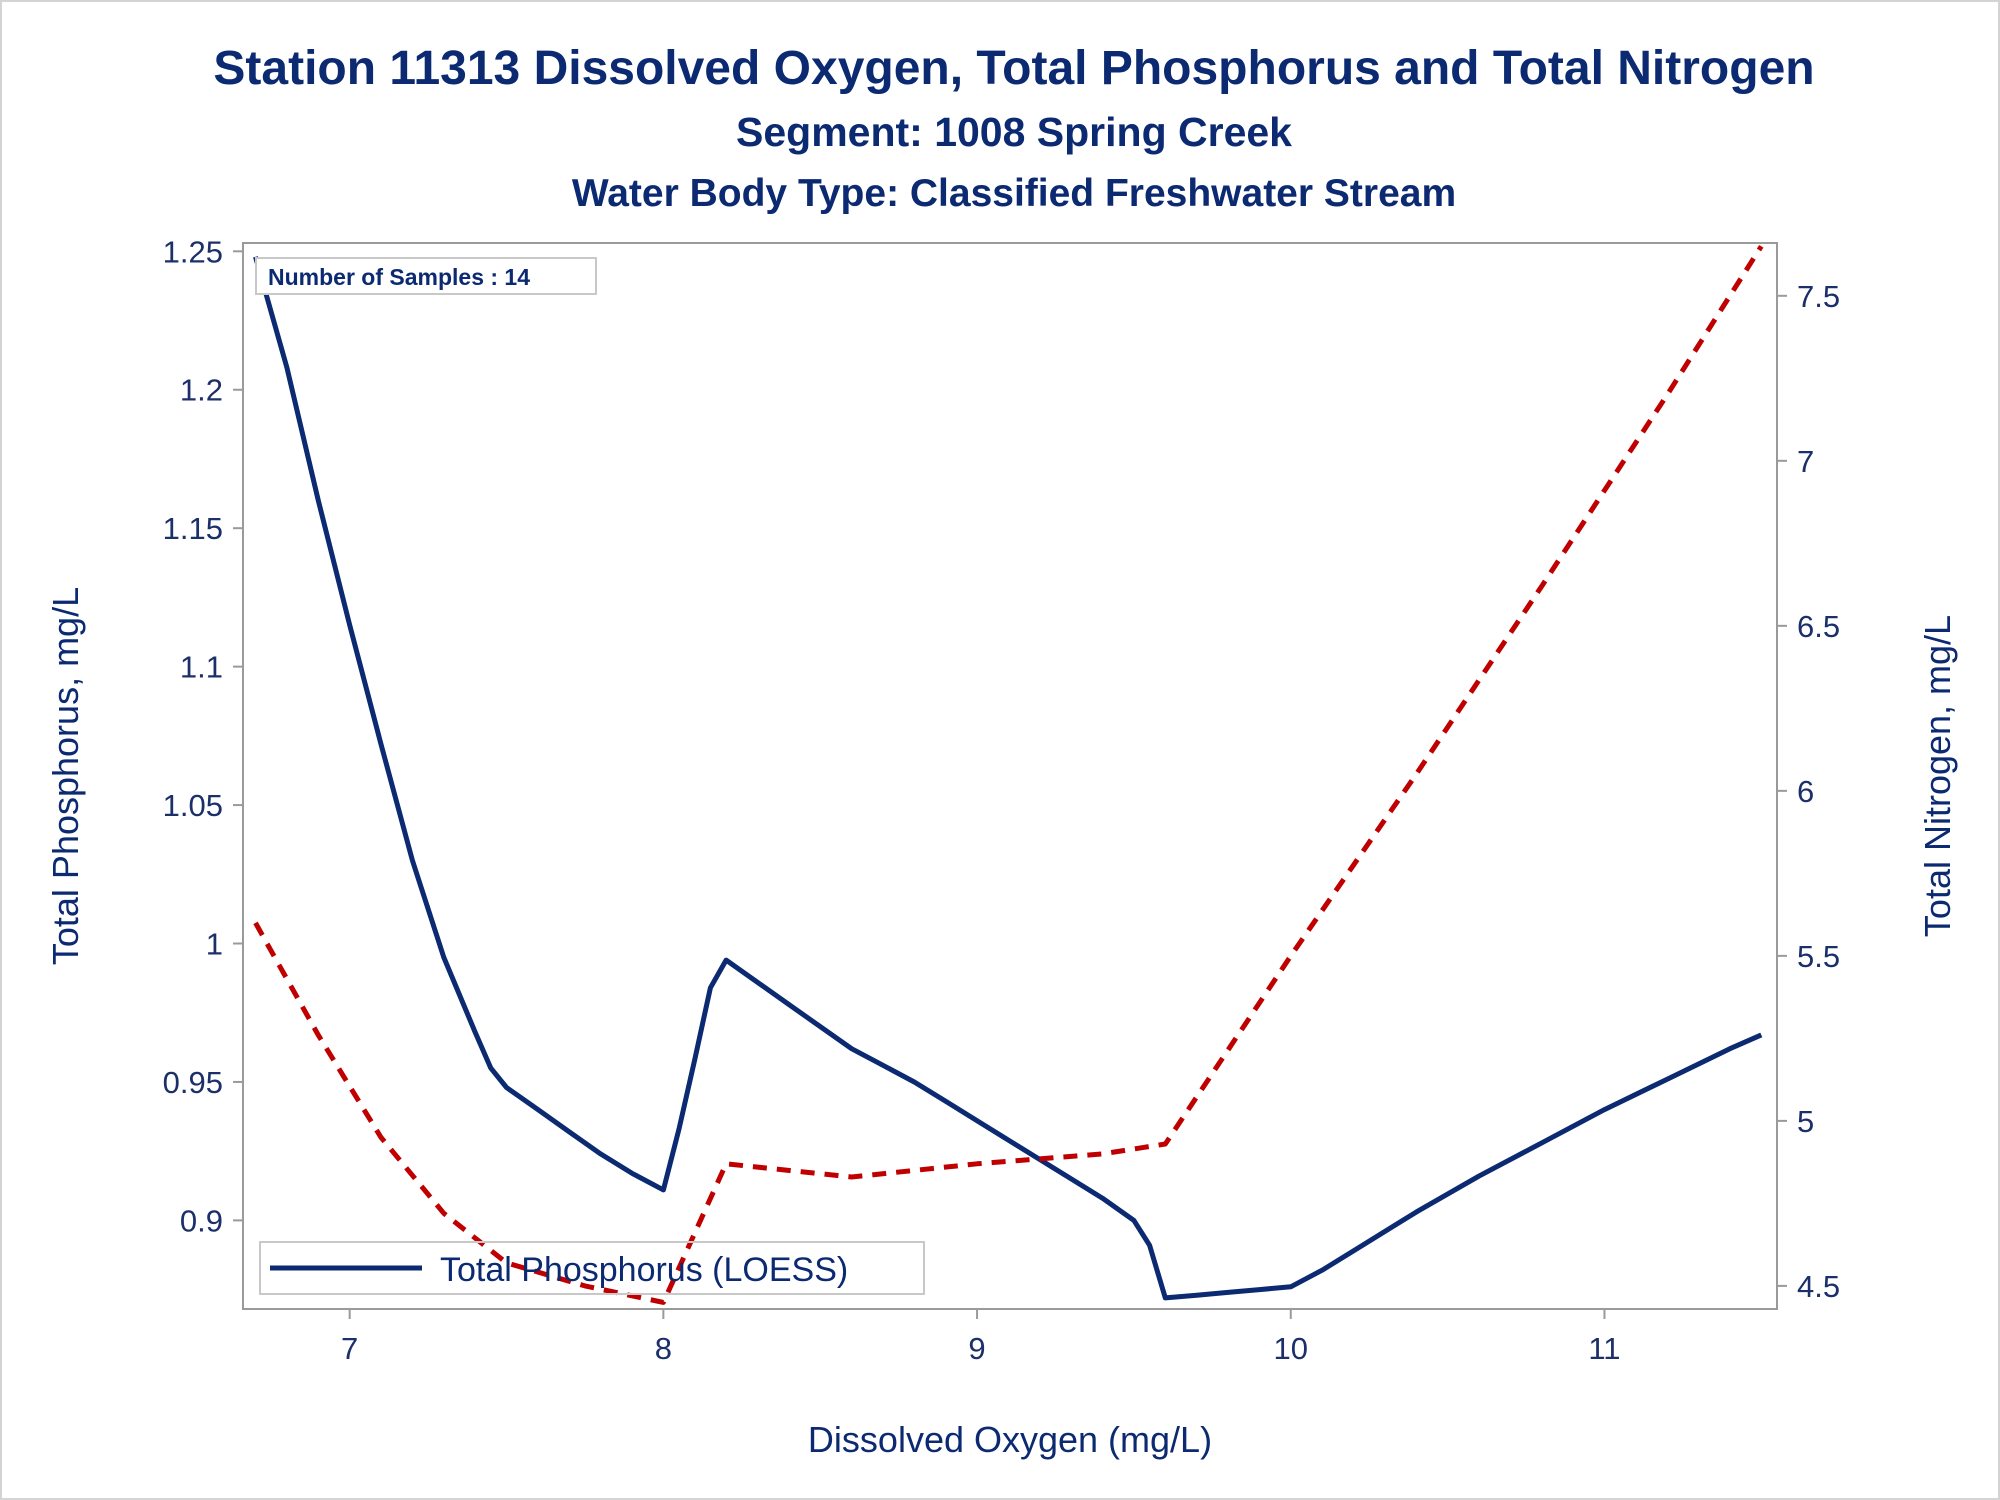 This screenshot has width=2000, height=1500. I want to click on y-tick-label: 1, so click(214, 944).